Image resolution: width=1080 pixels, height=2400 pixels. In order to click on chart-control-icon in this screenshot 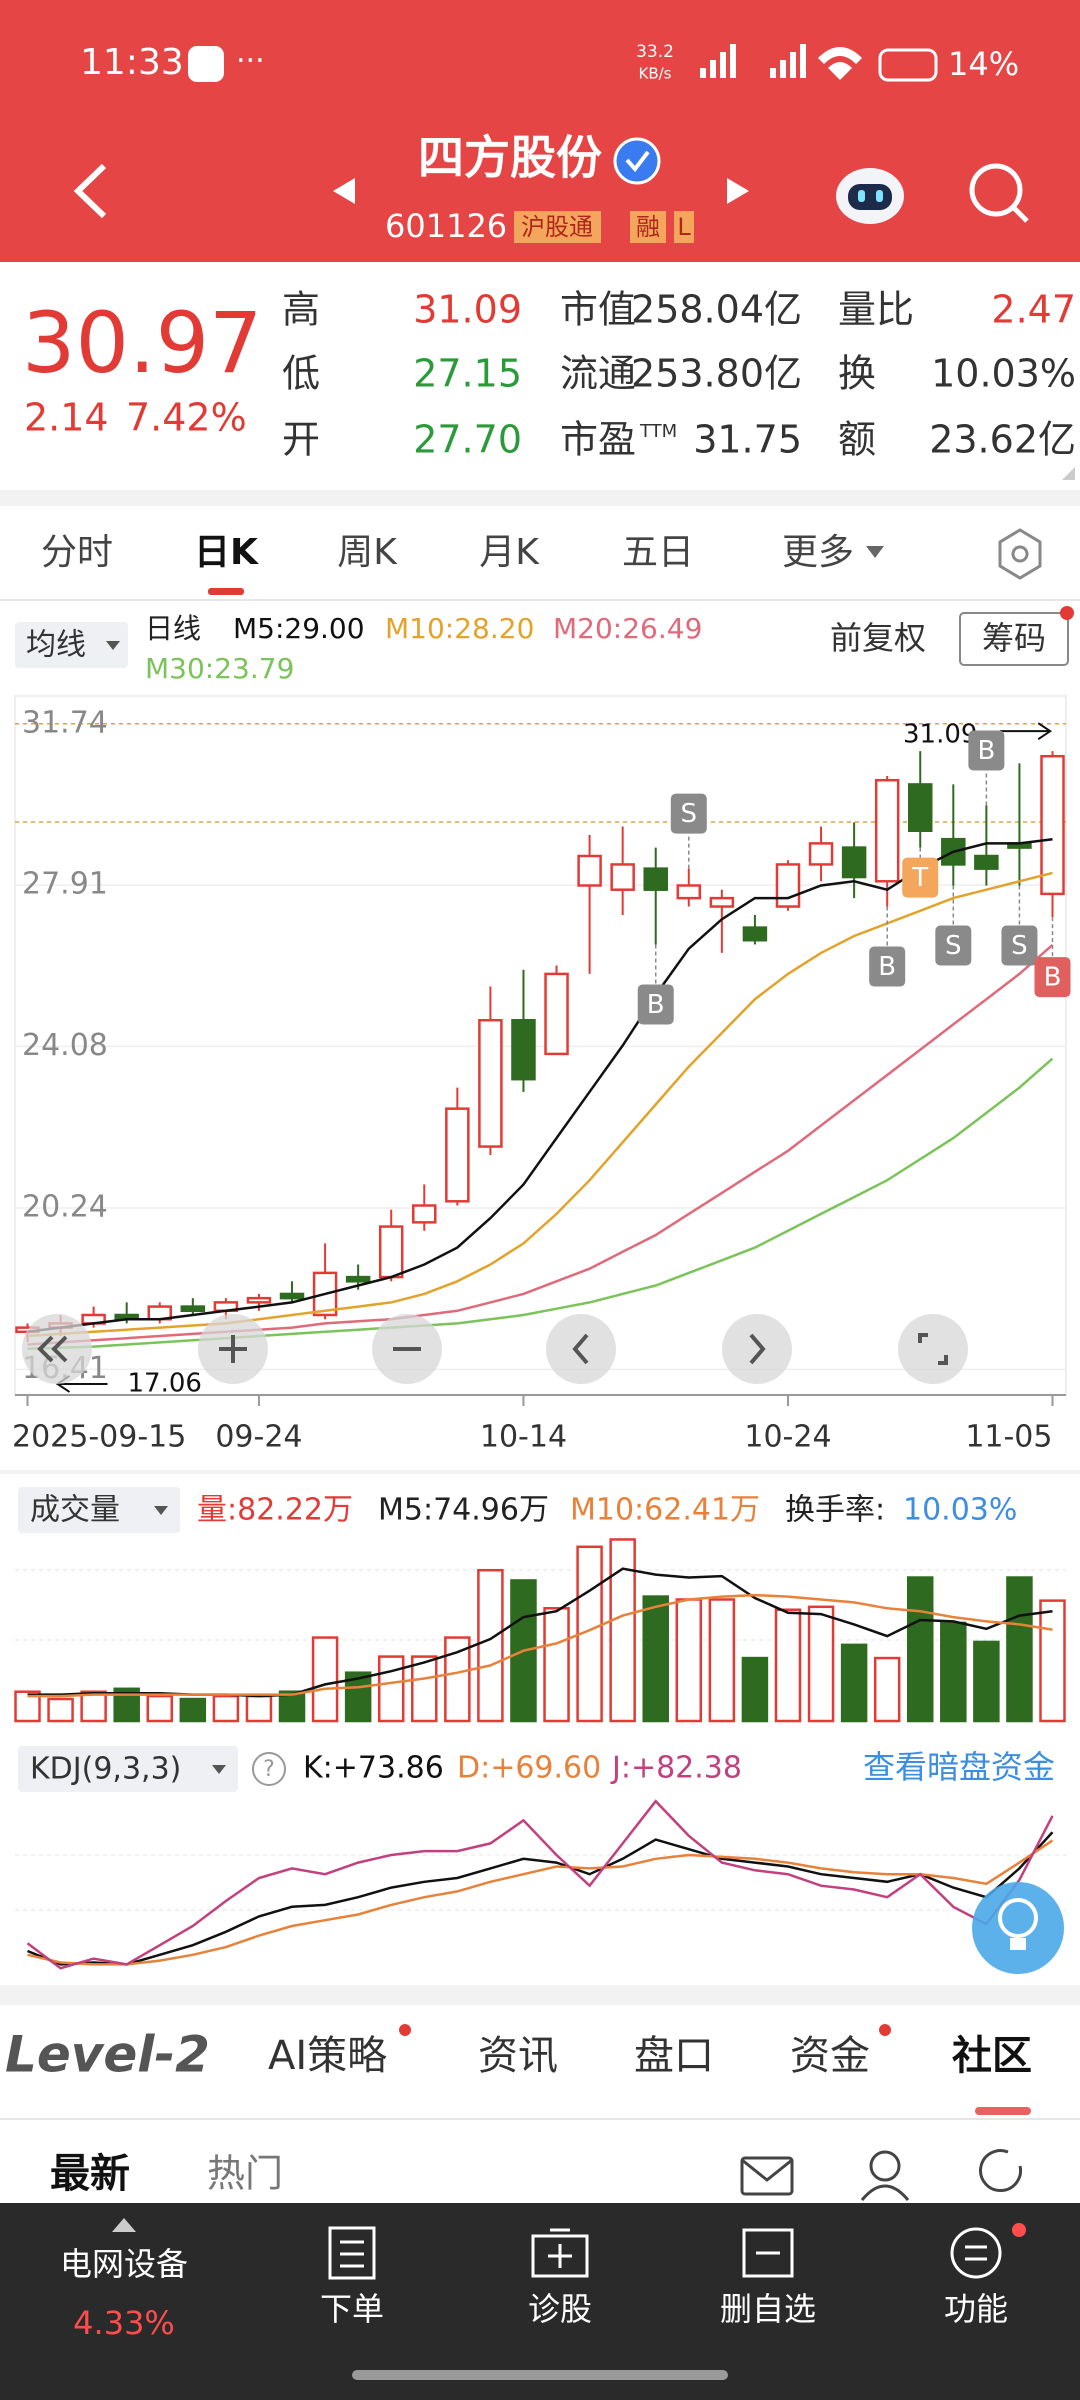, I will do `click(580, 1349)`.